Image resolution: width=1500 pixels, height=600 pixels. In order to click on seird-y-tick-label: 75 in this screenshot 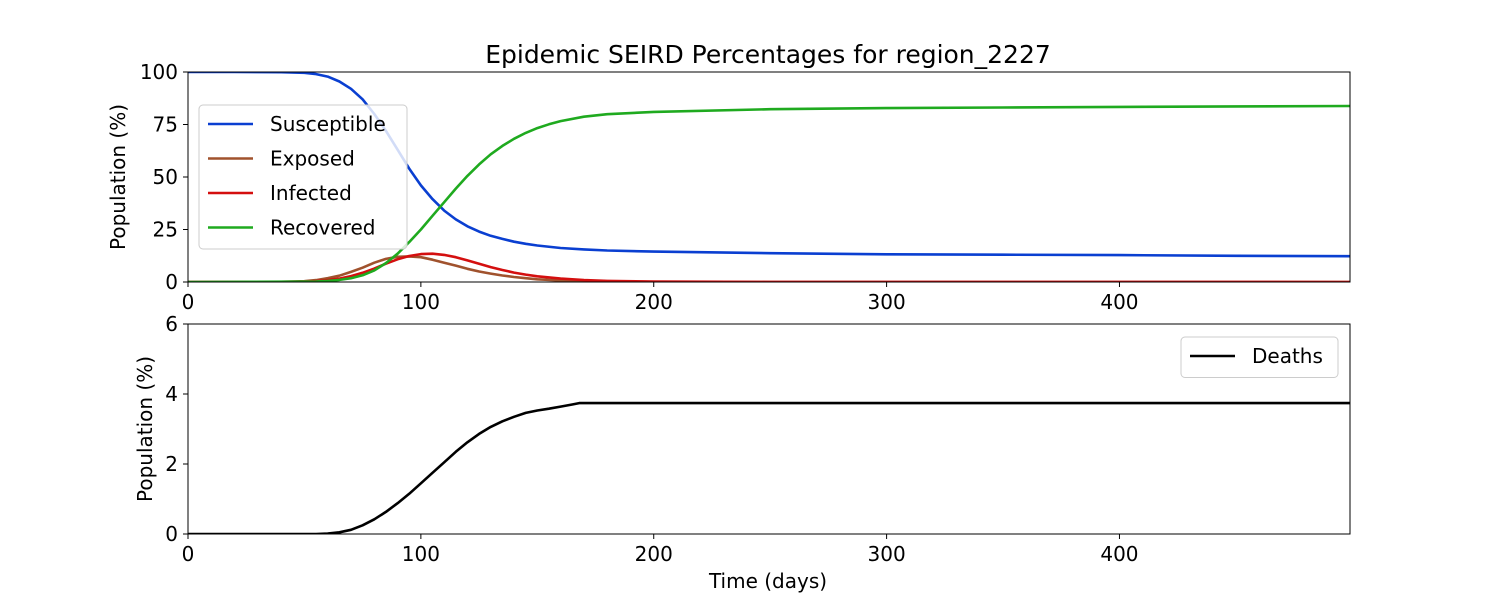, I will do `click(165, 125)`.